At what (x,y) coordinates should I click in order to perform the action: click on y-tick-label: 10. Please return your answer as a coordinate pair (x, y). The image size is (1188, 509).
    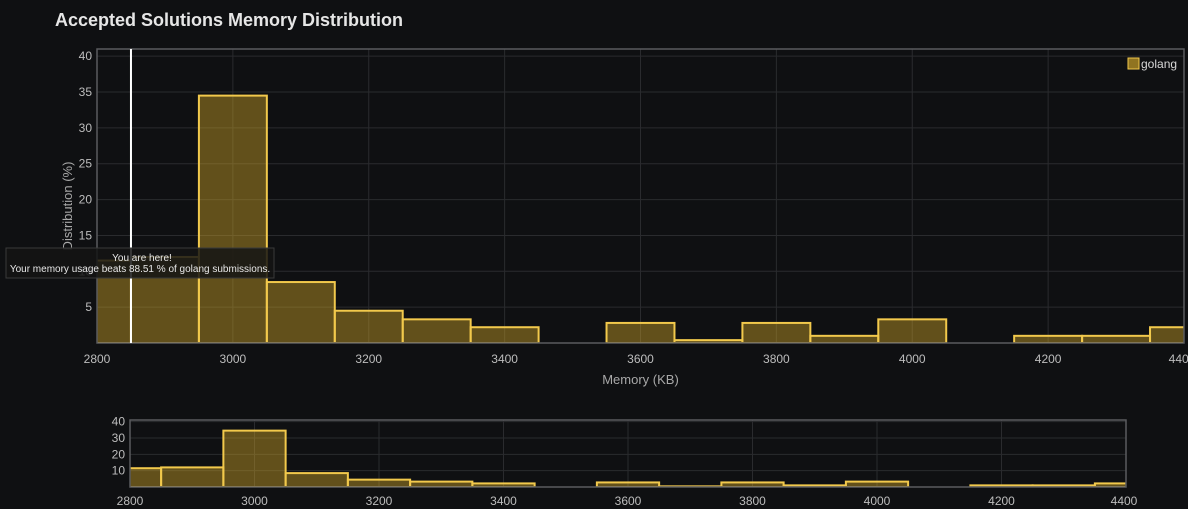
    Looking at the image, I should click on (119, 471).